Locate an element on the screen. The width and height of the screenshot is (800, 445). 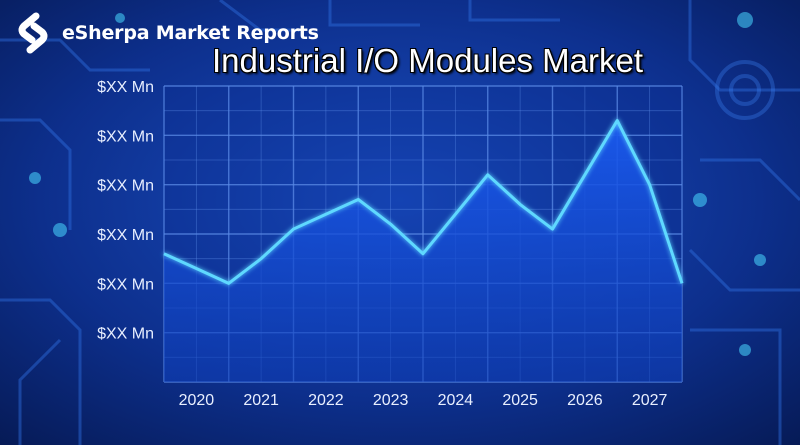
x-tick-label: 2022 is located at coordinates (326, 400).